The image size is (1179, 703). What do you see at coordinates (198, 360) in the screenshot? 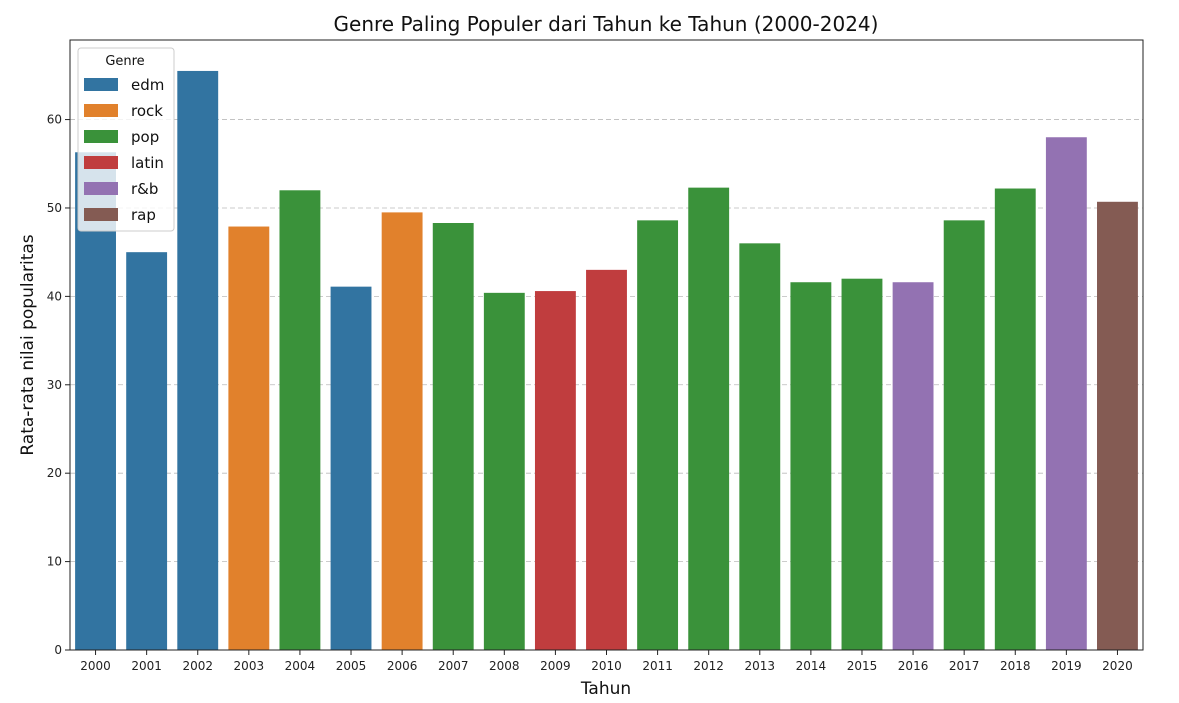
I see `bar-2002` at bounding box center [198, 360].